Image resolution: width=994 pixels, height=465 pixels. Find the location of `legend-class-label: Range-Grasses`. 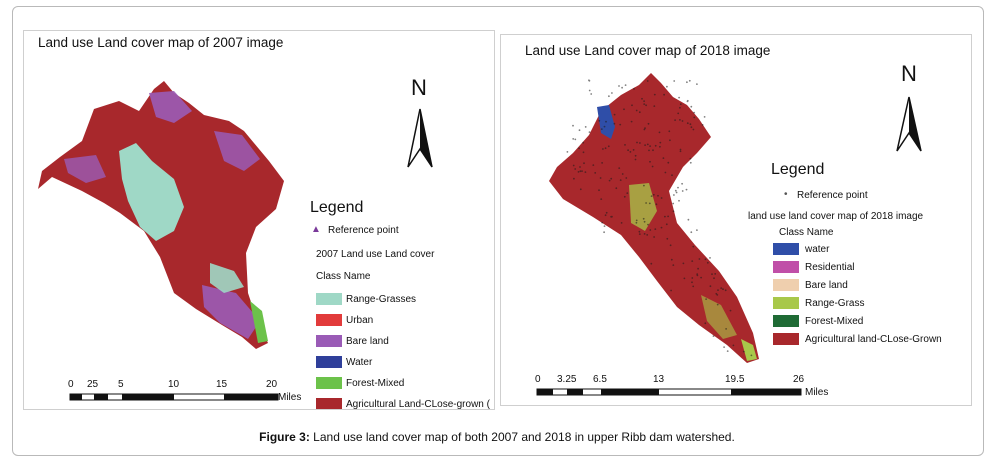

legend-class-label: Range-Grasses is located at coordinates (381, 299).